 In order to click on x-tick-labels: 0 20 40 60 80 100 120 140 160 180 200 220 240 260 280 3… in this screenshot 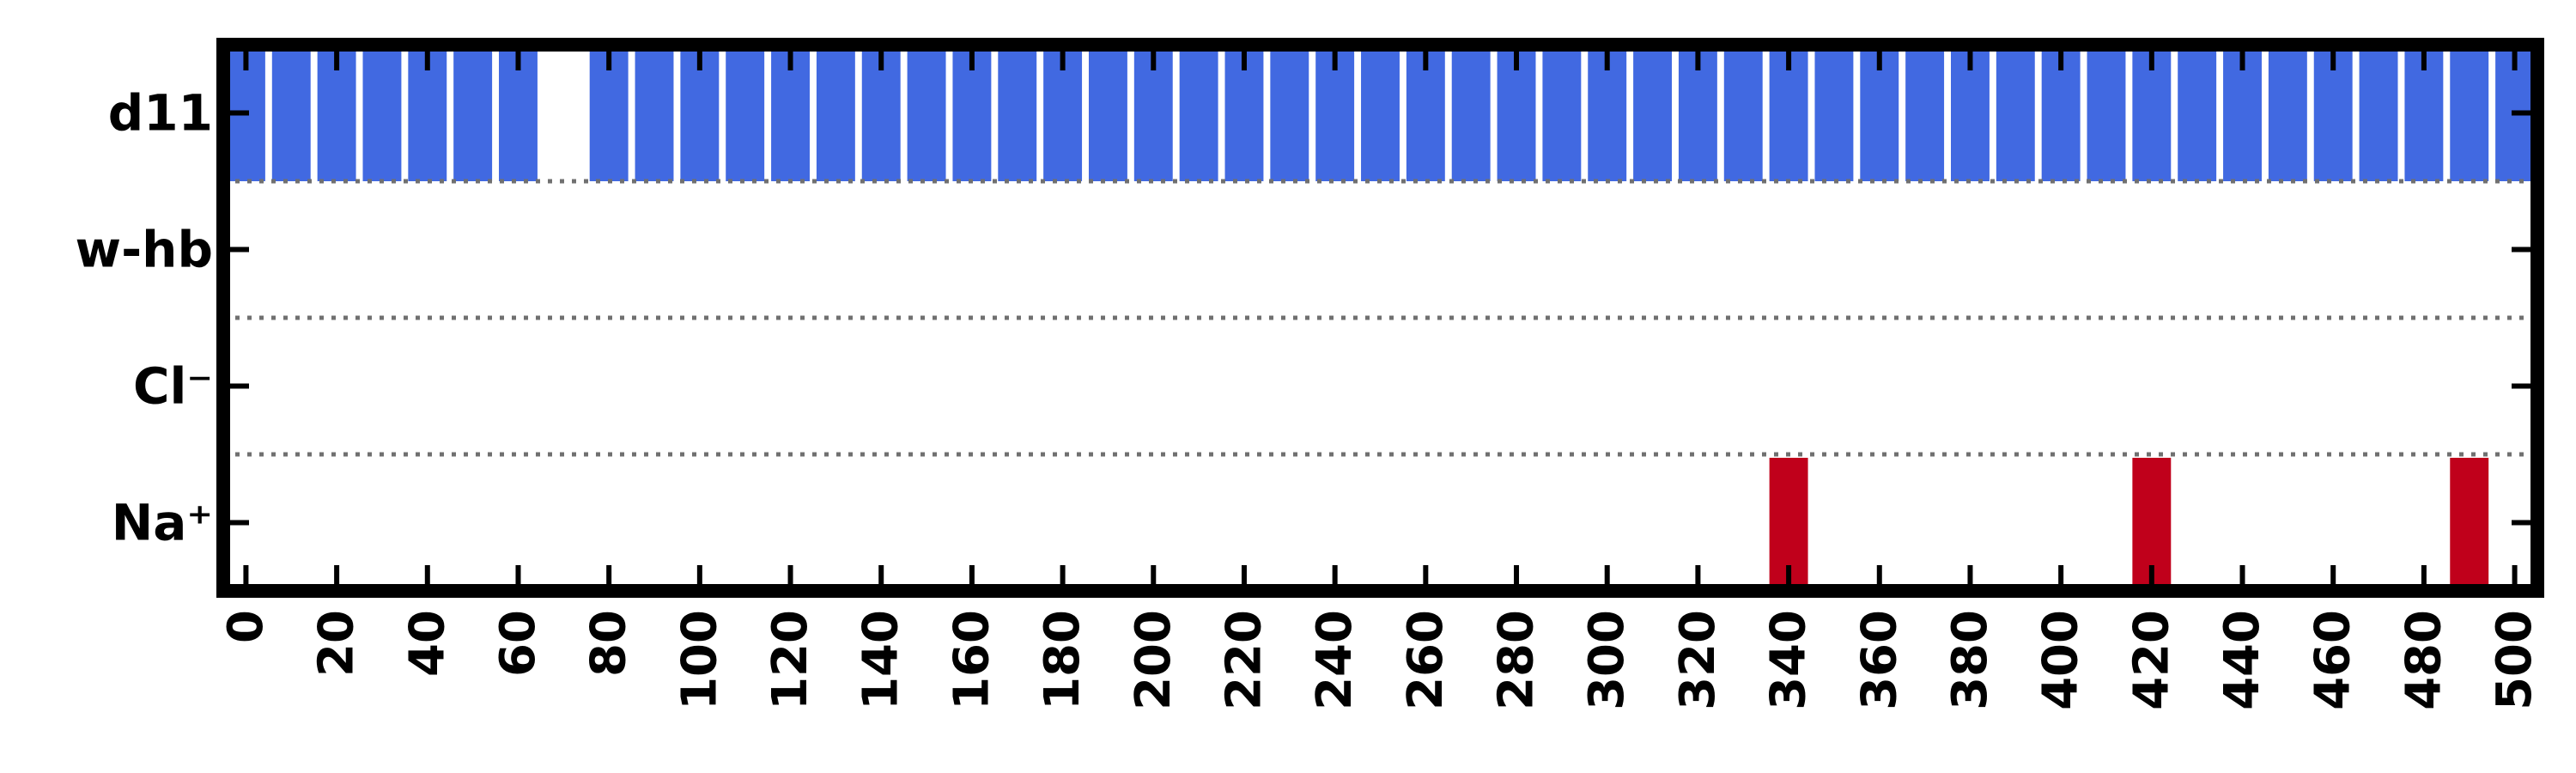, I will do `click(1380, 660)`.